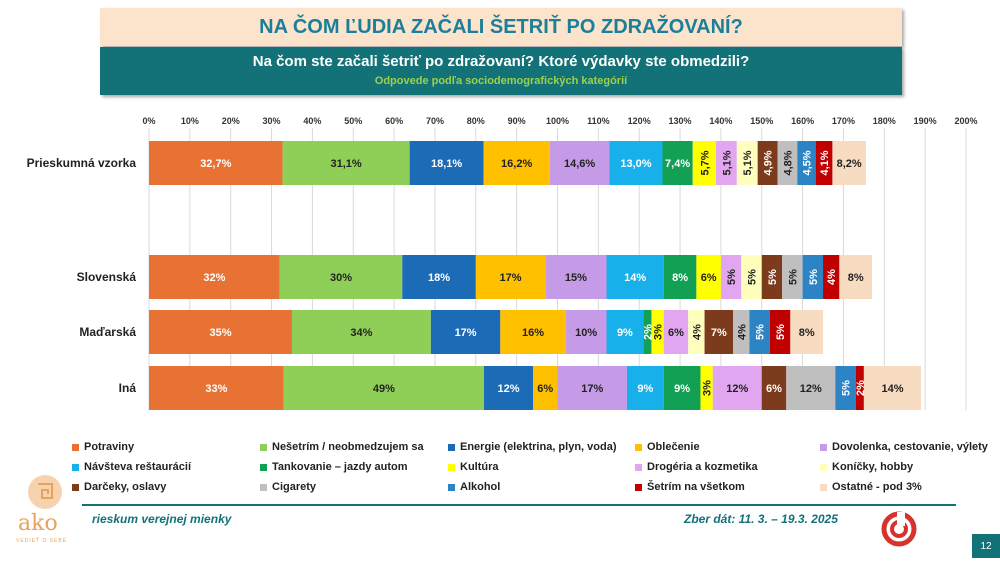  What do you see at coordinates (148, 121) in the screenshot?
I see `x-tick-label: 0%` at bounding box center [148, 121].